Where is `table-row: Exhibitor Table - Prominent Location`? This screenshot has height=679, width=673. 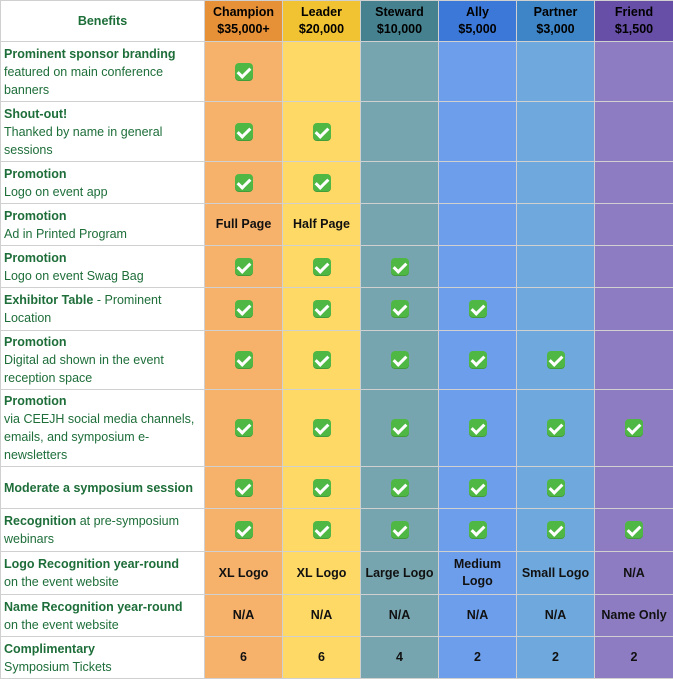
table-row: Exhibitor Table - Prominent Location is located at coordinates (336, 309).